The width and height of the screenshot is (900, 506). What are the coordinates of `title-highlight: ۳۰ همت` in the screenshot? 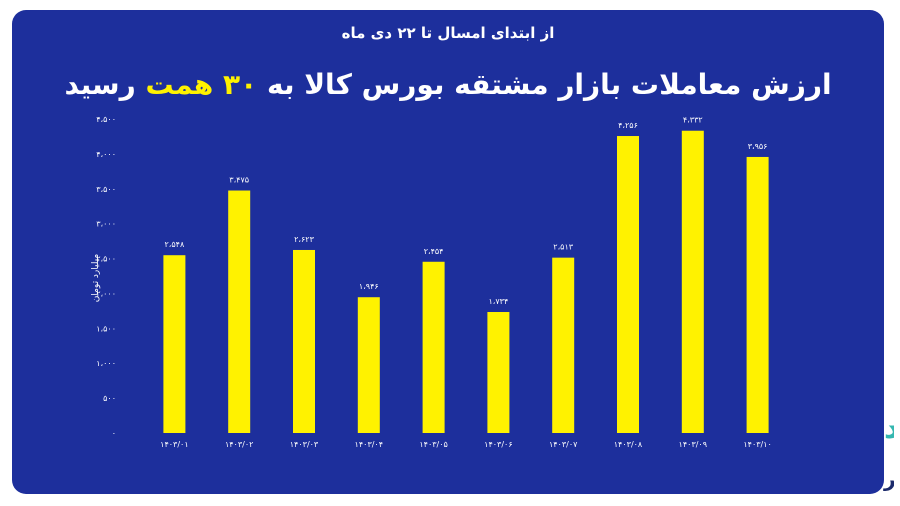 It's located at (201, 84).